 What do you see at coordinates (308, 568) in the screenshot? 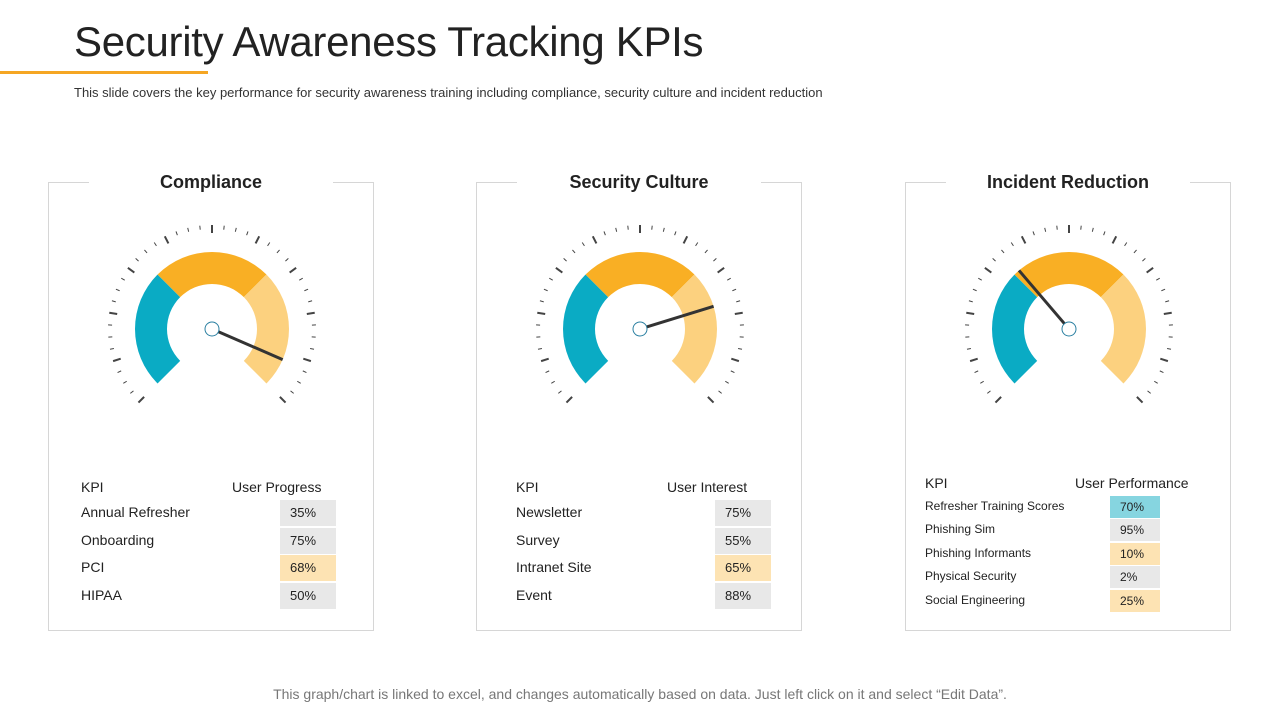
I see `kpi-value: 68%` at bounding box center [308, 568].